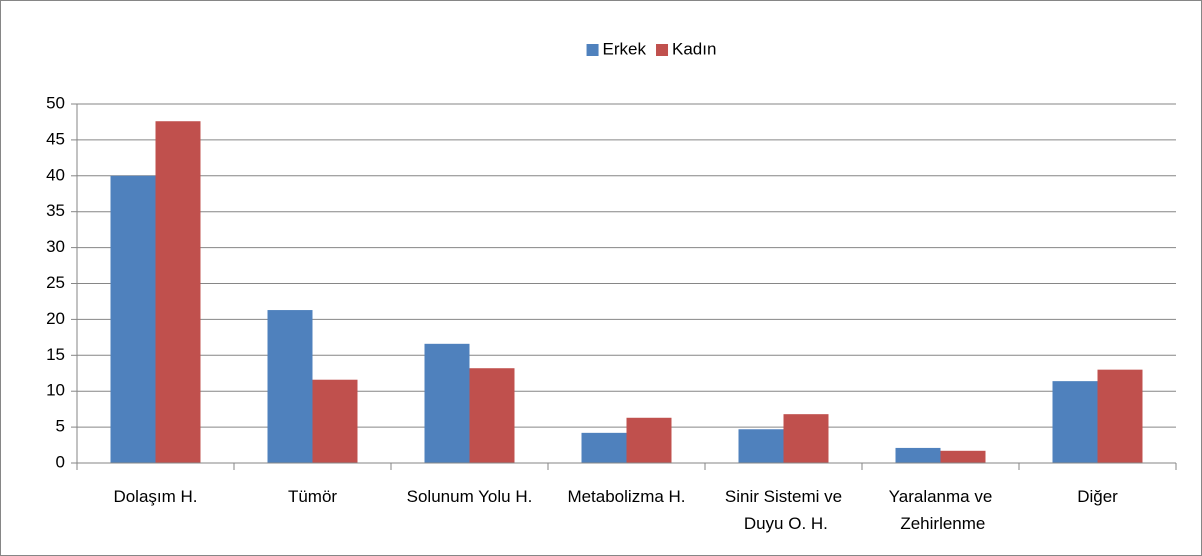  Describe the element at coordinates (55, 282) in the screenshot. I see `y-tick-label: 25` at that location.